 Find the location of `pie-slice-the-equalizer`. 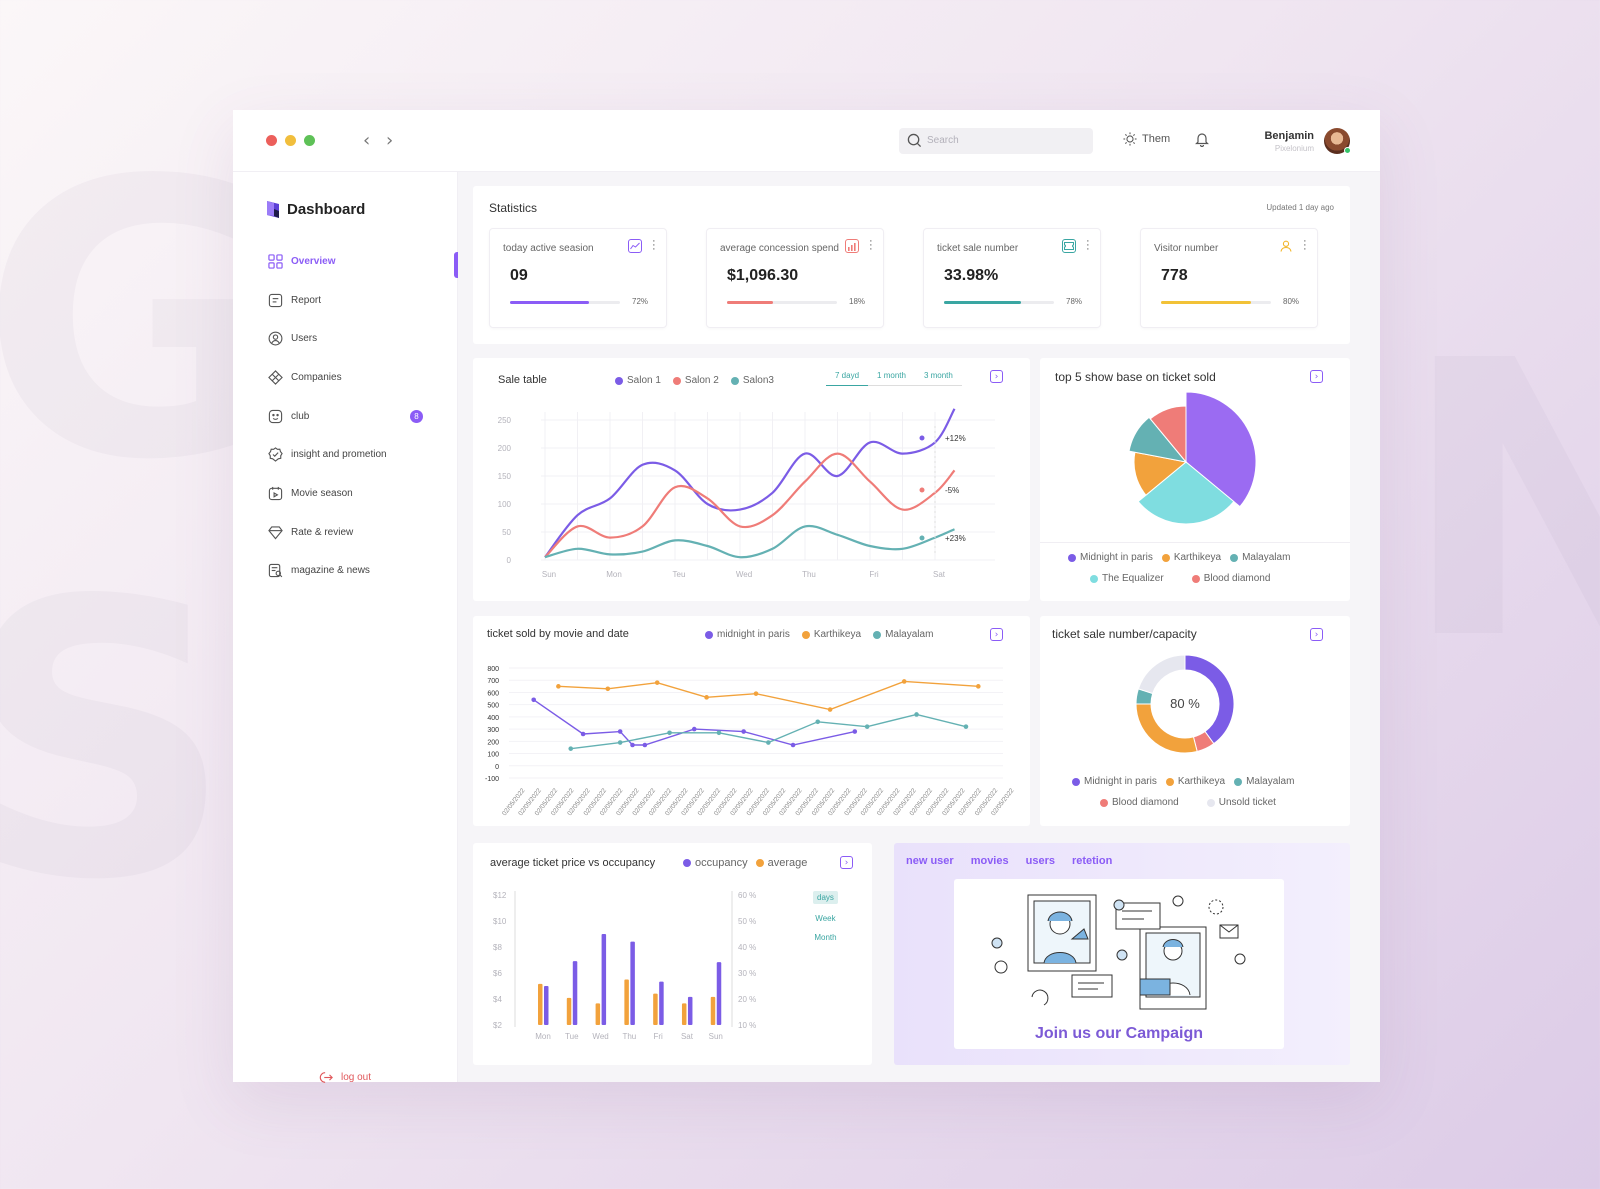

pie-slice-the-equalizer is located at coordinates (1186, 493).